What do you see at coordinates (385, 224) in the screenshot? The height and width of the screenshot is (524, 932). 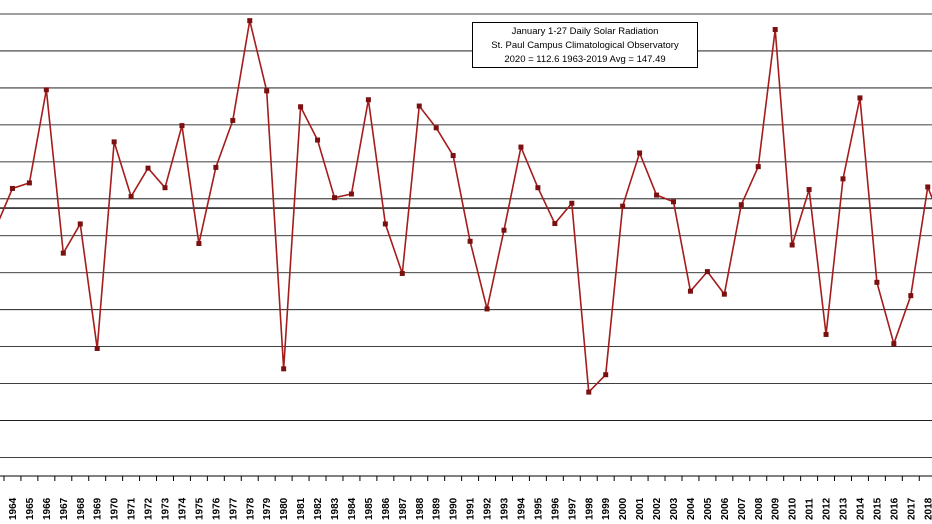 I see `data-point-1986` at bounding box center [385, 224].